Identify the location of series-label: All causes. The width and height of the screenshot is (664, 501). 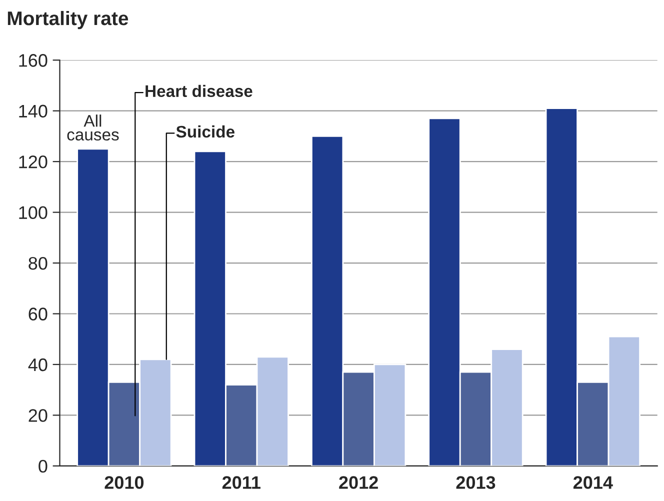
(93, 127).